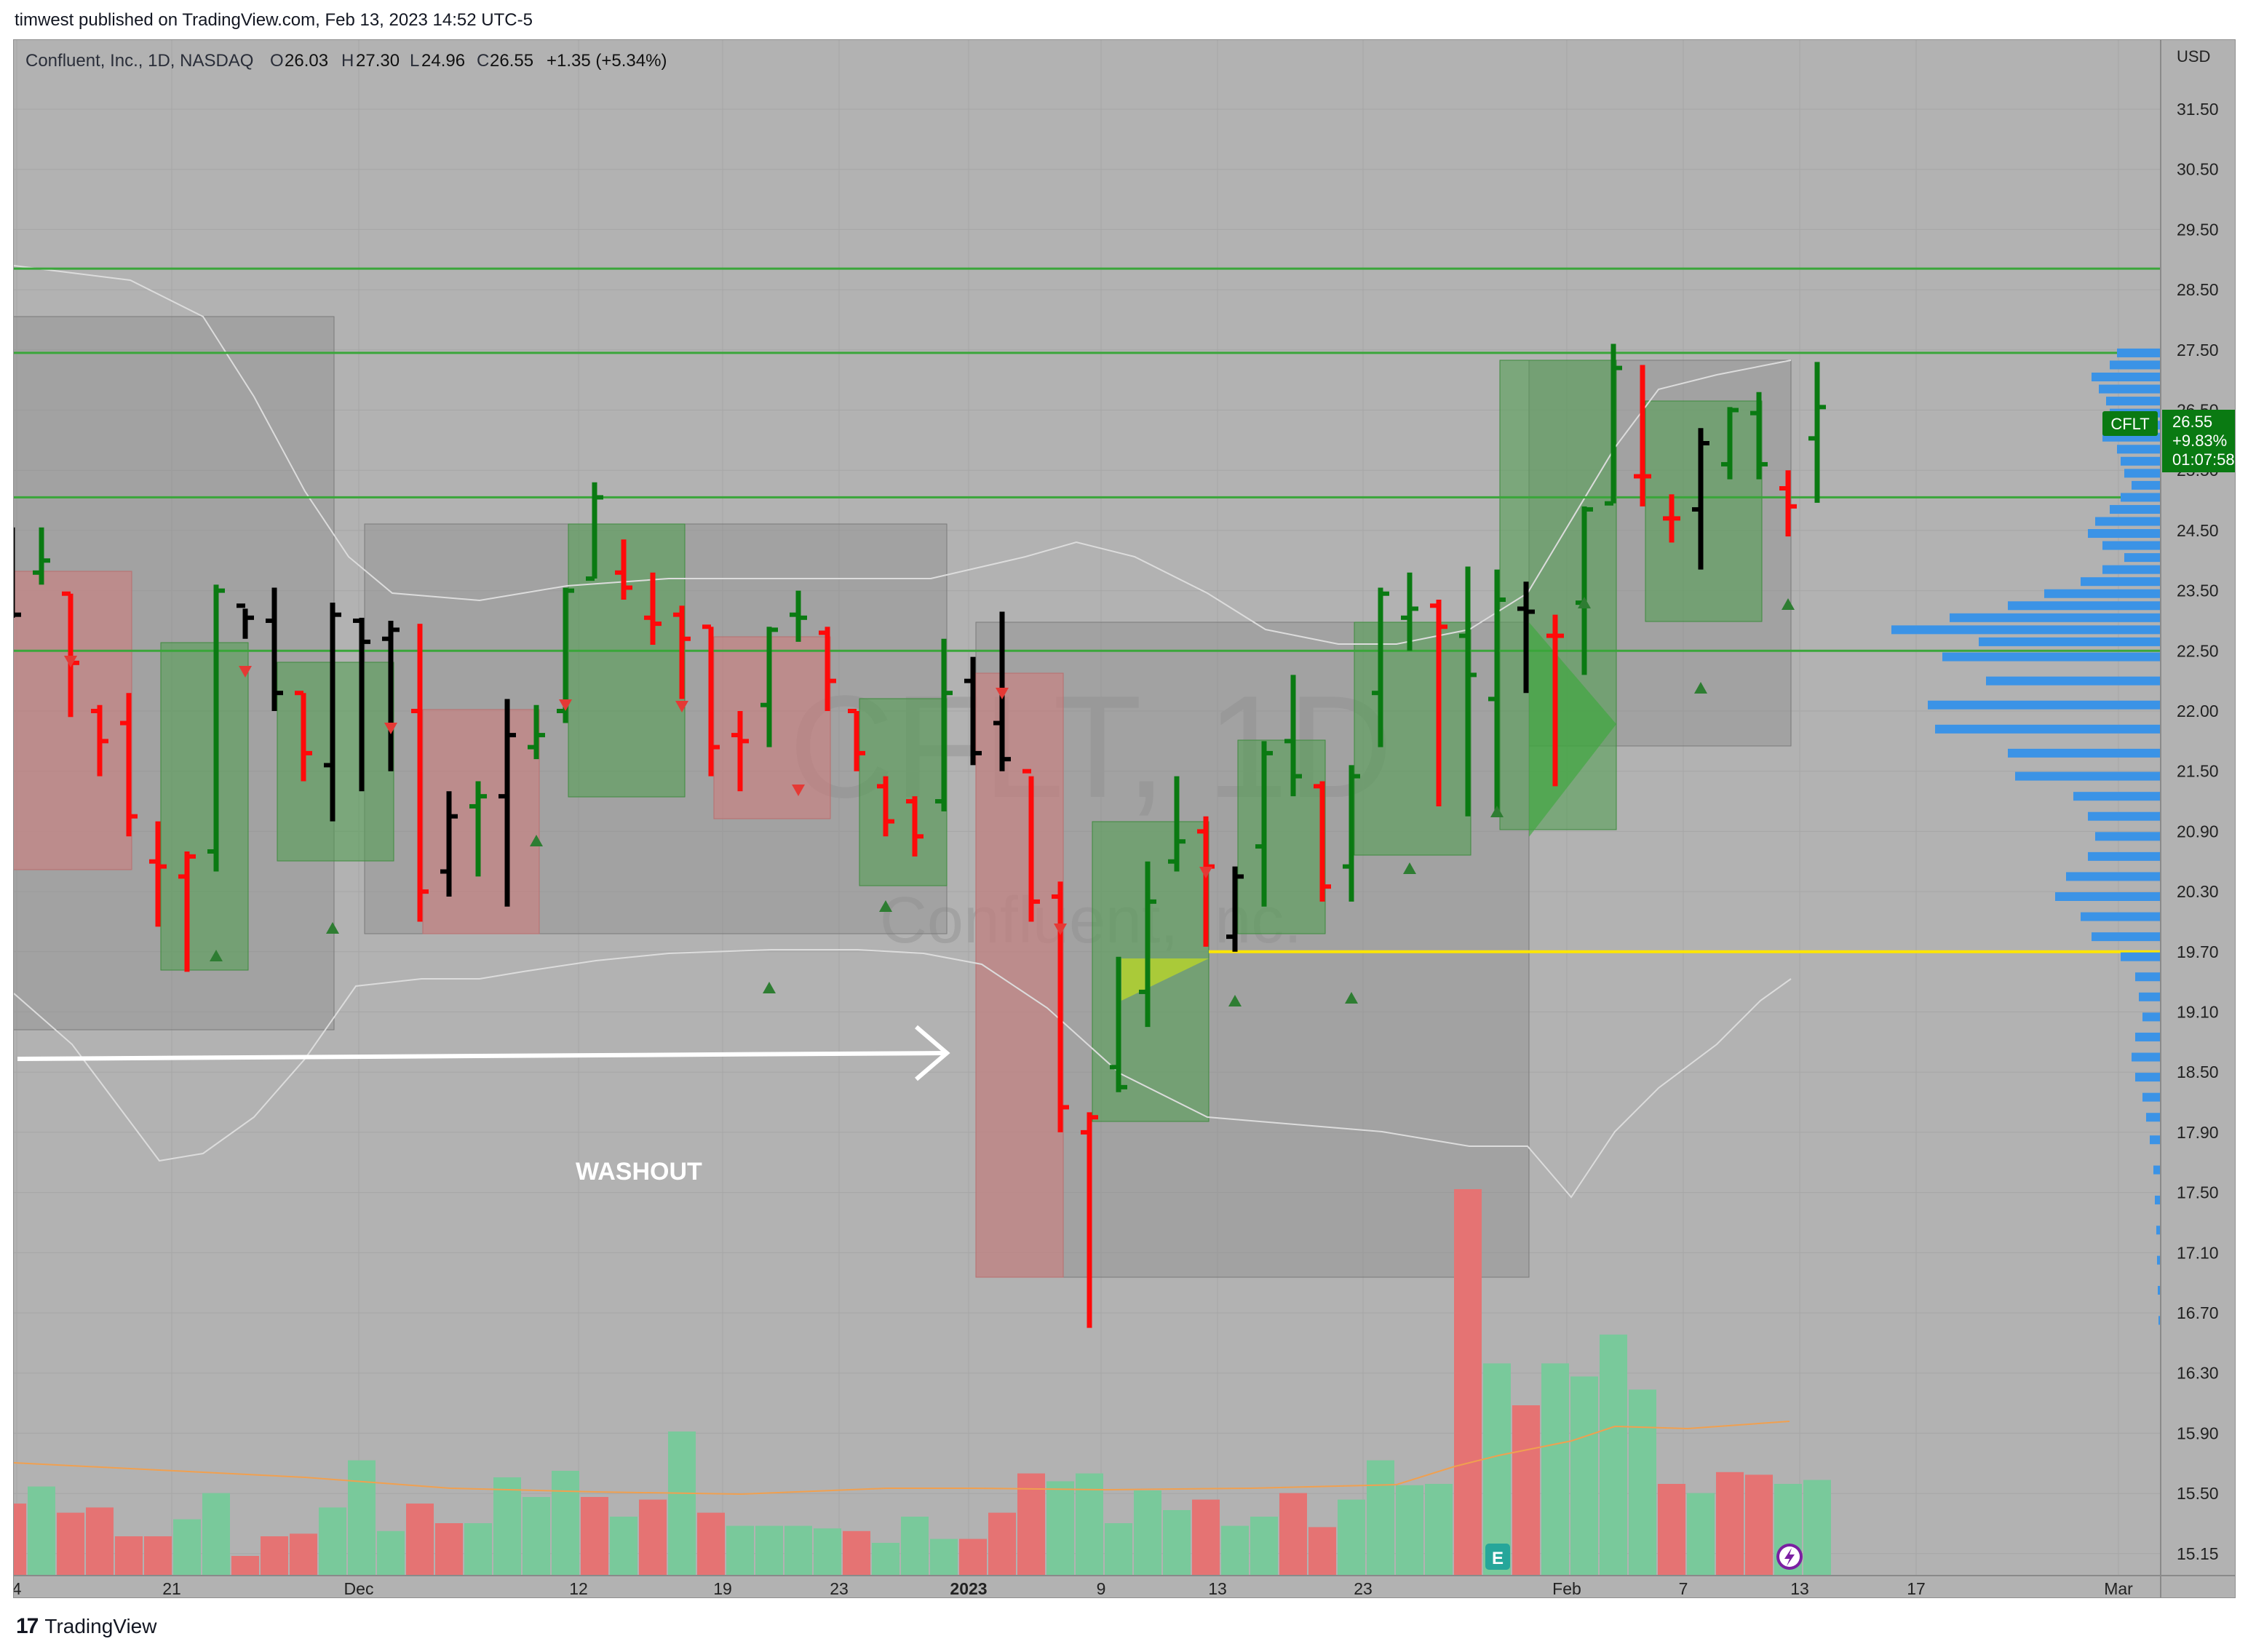  What do you see at coordinates (483, 1053) in the screenshot?
I see `washout-arrow` at bounding box center [483, 1053].